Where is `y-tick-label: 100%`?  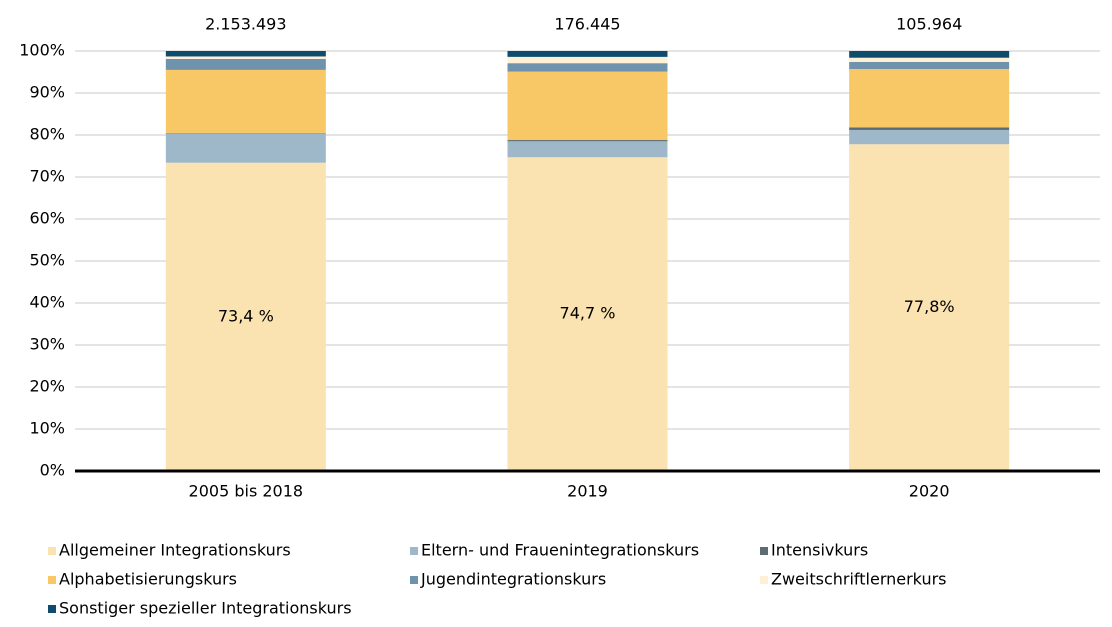 y-tick-label: 100% is located at coordinates (42, 50).